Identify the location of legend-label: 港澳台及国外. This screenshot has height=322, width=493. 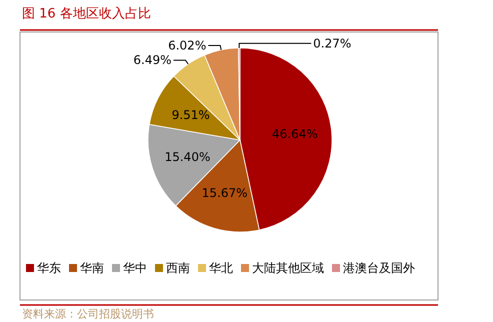
(379, 268).